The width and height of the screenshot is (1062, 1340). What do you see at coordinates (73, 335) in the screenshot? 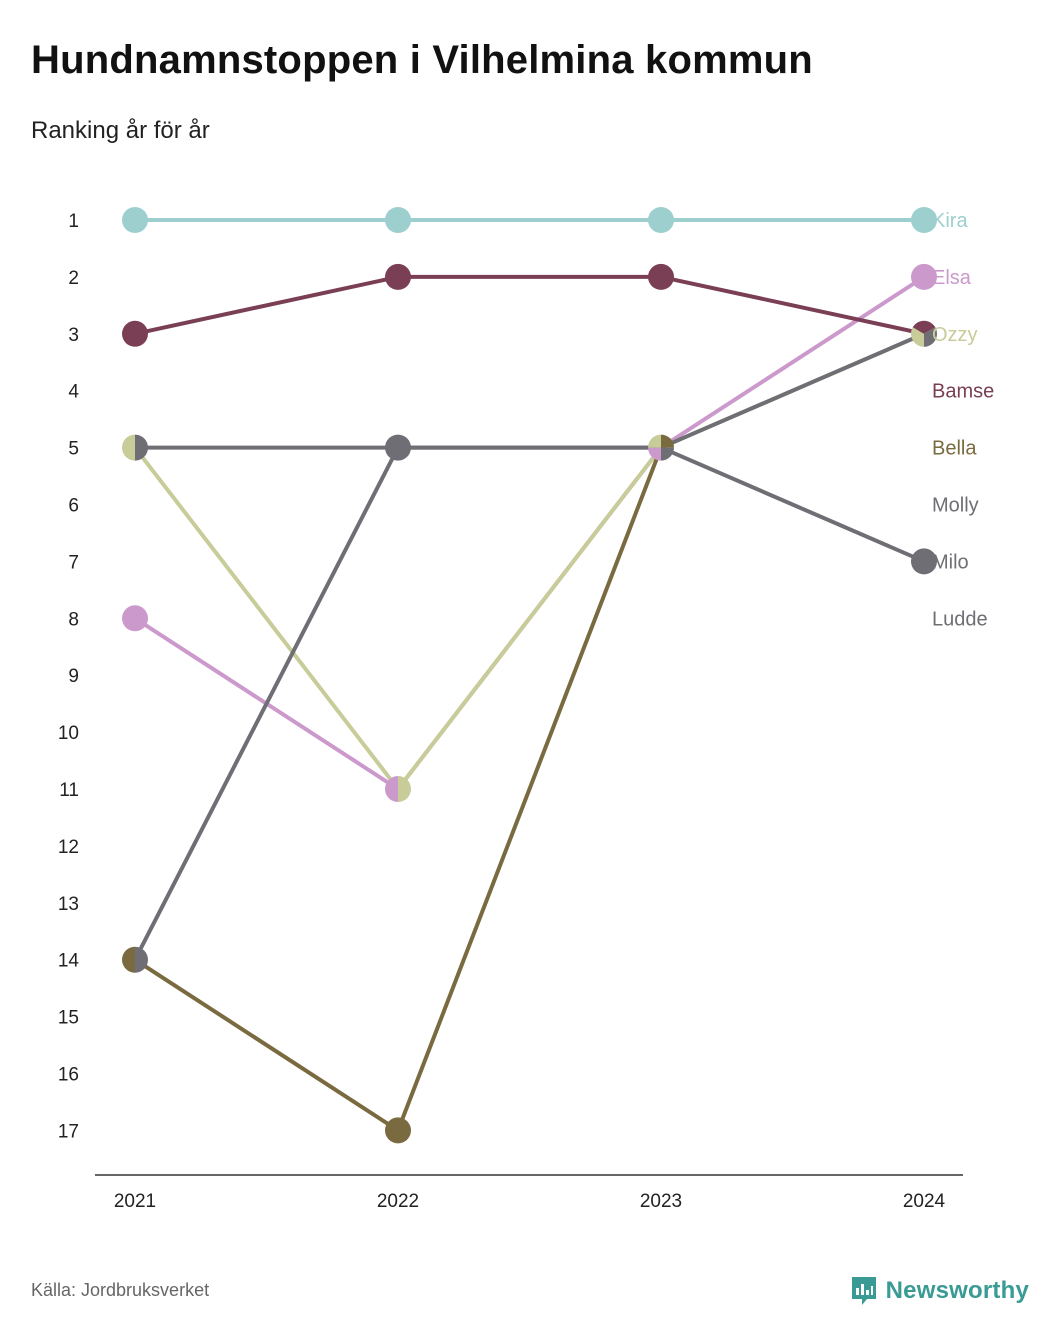
I see `y-tick-label: 3` at bounding box center [73, 335].